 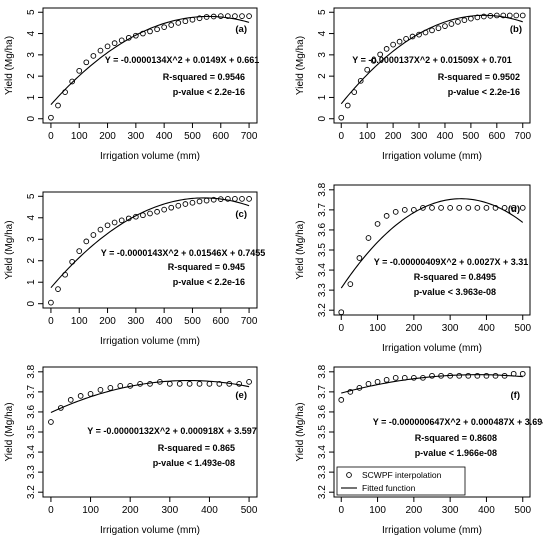 What do you see at coordinates (432, 243) in the screenshot?
I see `fitted-curve` at bounding box center [432, 243].